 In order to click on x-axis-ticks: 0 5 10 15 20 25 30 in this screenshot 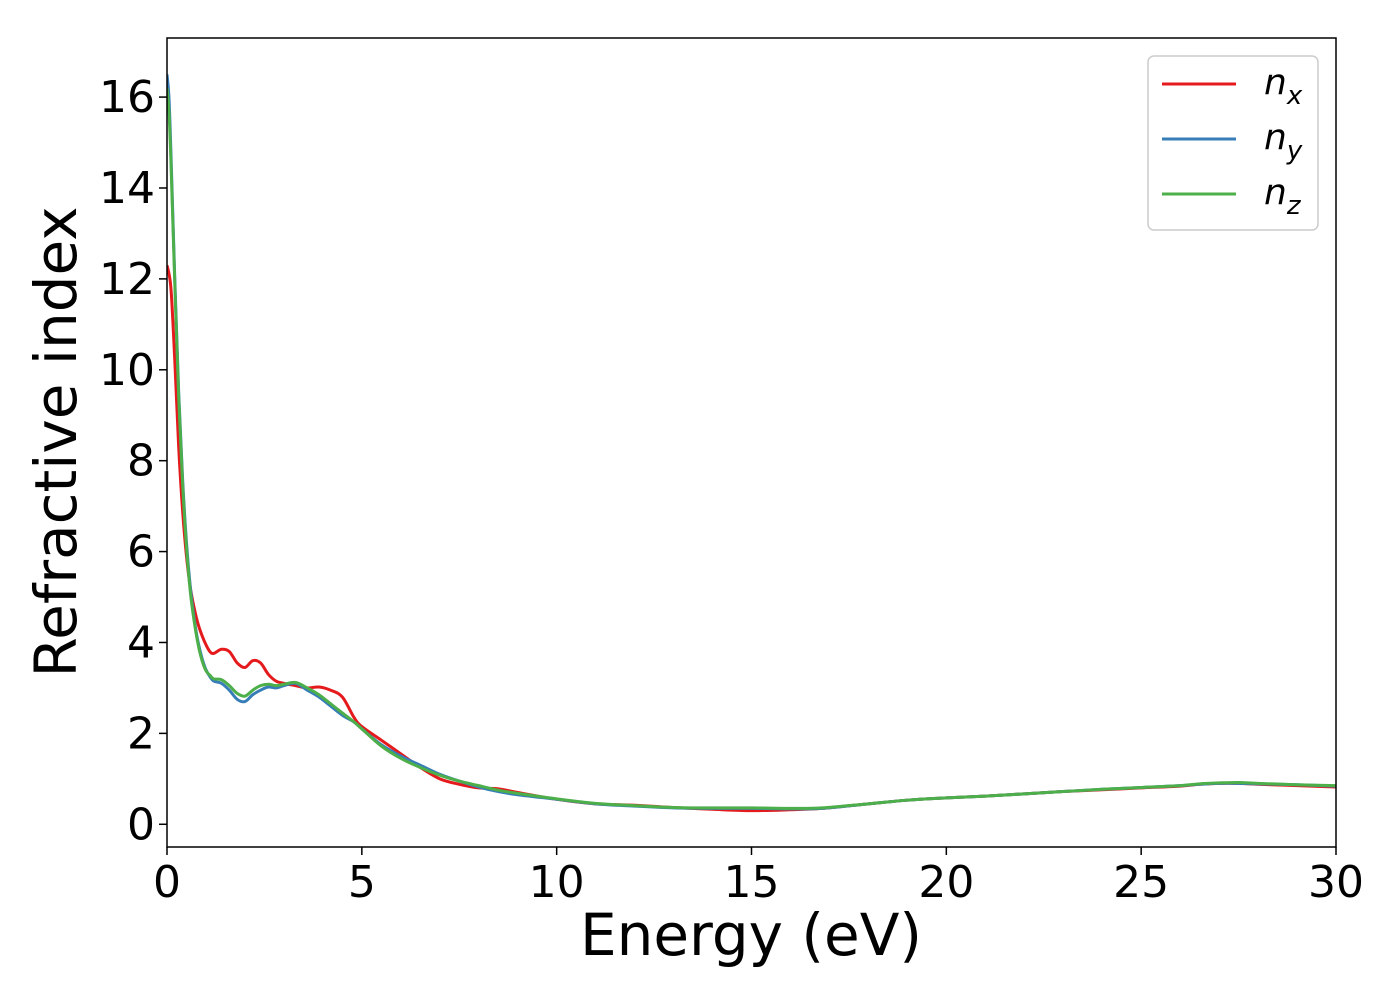, I will do `click(758, 877)`.